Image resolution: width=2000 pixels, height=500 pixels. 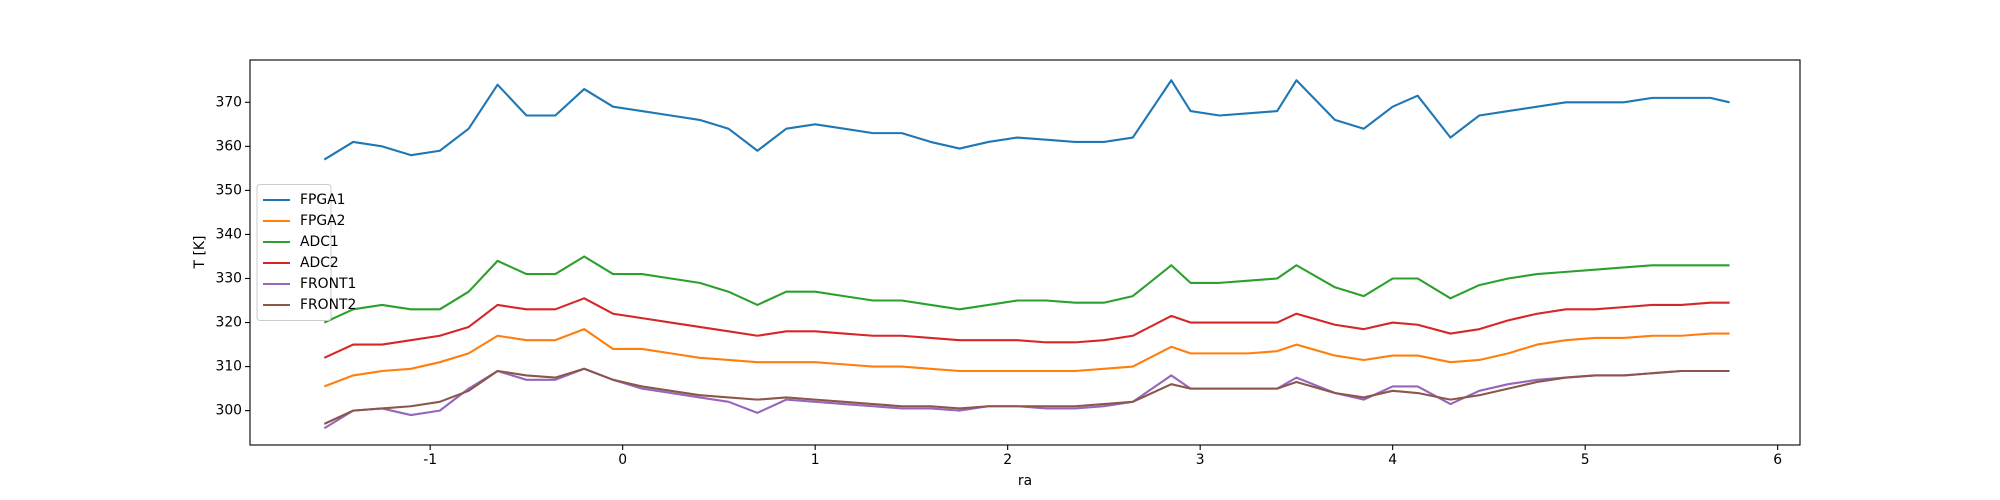 What do you see at coordinates (228, 234) in the screenshot?
I see `y-tick-label: 340` at bounding box center [228, 234].